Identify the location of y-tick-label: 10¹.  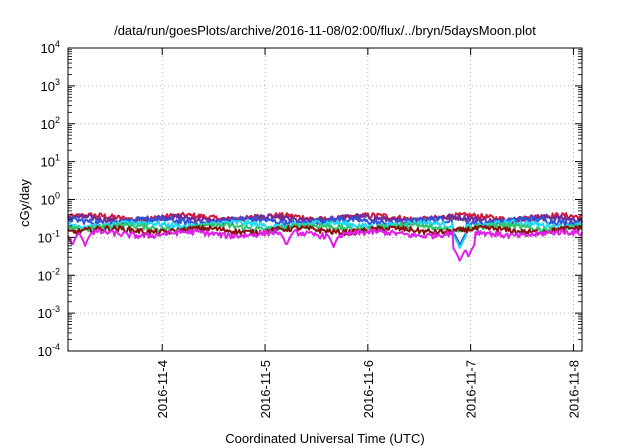
(50, 161).